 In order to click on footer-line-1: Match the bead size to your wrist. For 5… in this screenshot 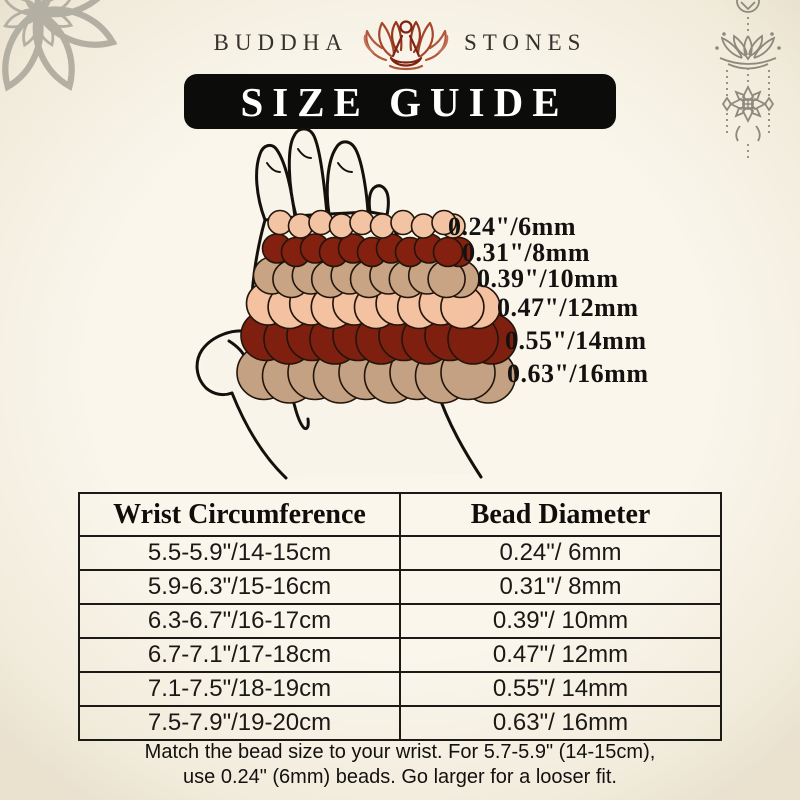, I will do `click(400, 752)`.